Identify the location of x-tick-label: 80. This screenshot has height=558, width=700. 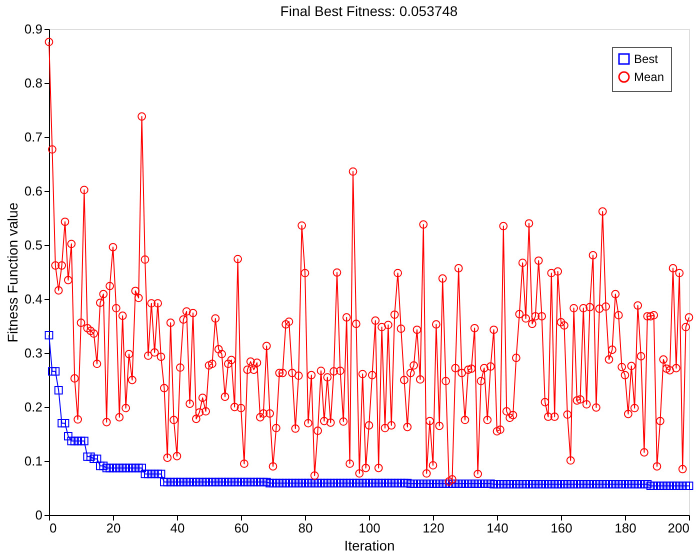
(305, 528).